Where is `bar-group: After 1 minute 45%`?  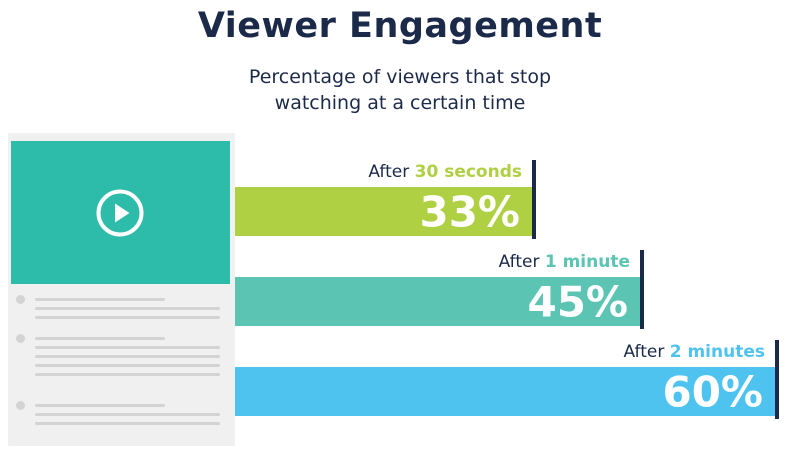 bar-group: After 1 minute 45% is located at coordinates (439, 289).